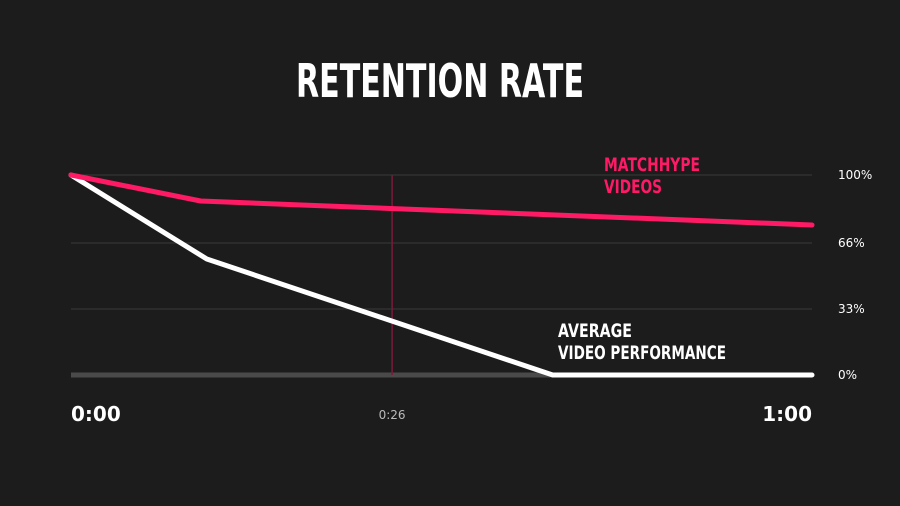 This screenshot has width=900, height=506. What do you see at coordinates (440, 81) in the screenshot?
I see `chart-title: RETENTION RATE` at bounding box center [440, 81].